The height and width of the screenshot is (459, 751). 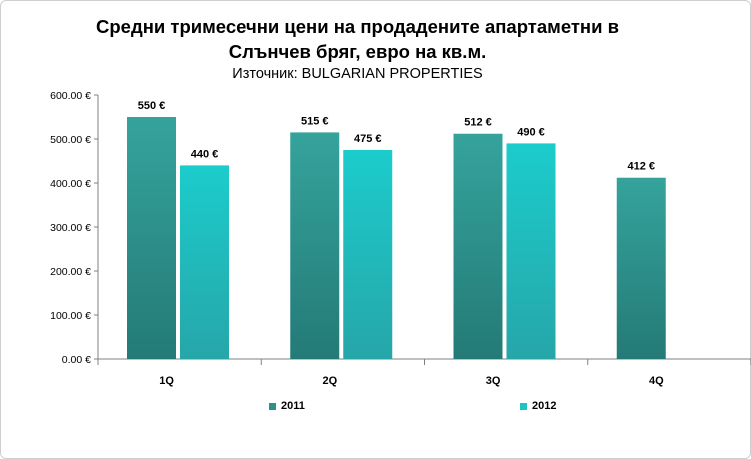 I want to click on y-tick-label: 100.00 €, so click(x=70, y=316).